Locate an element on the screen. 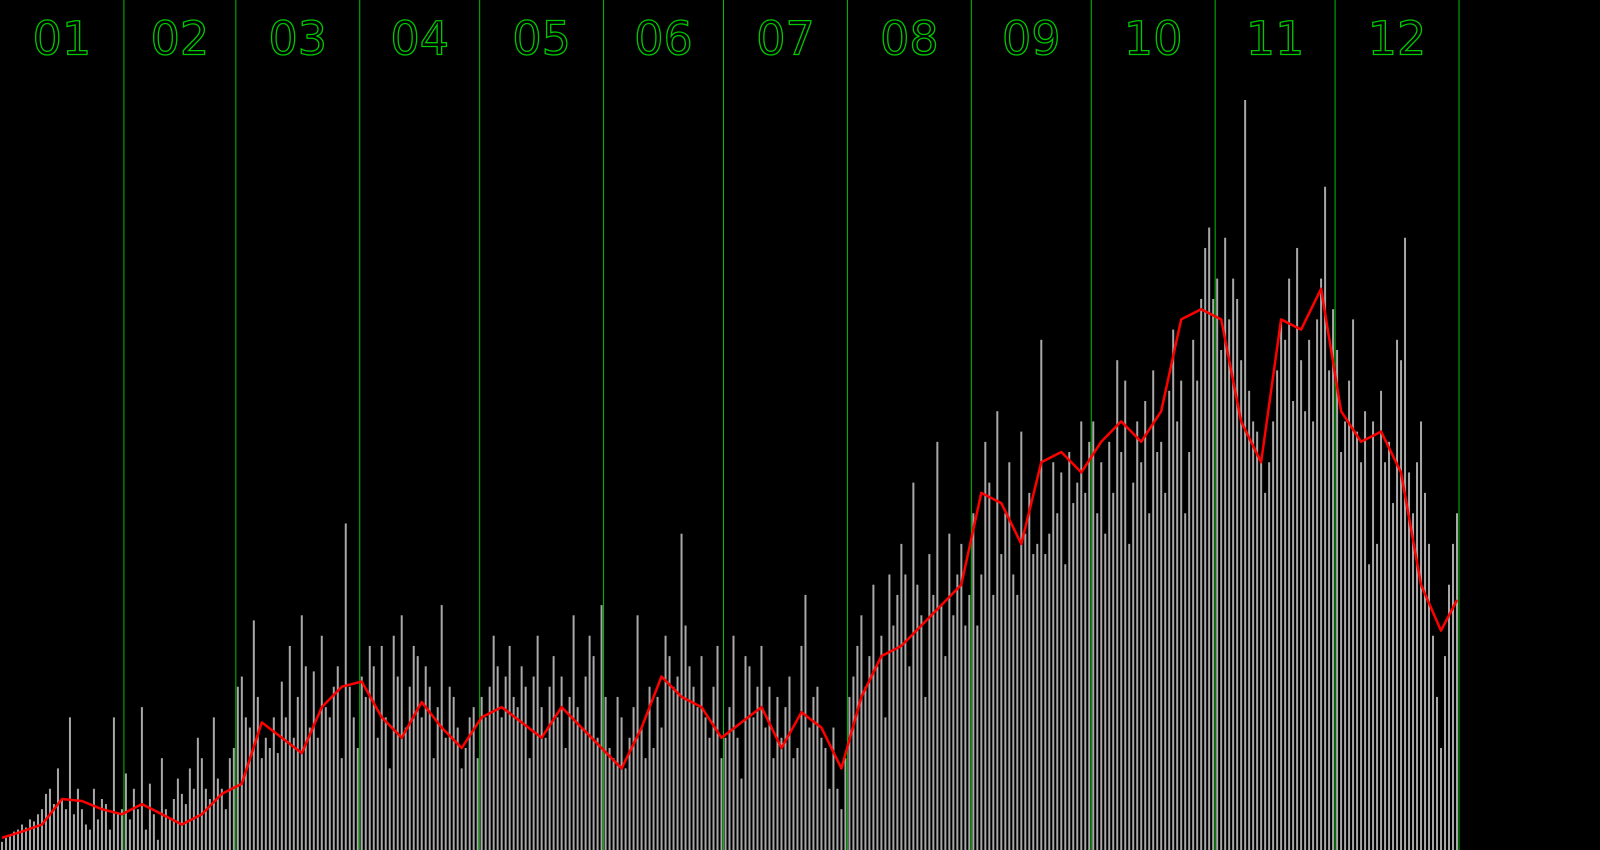 The height and width of the screenshot is (850, 1600). month-label: 03 is located at coordinates (298, 39).